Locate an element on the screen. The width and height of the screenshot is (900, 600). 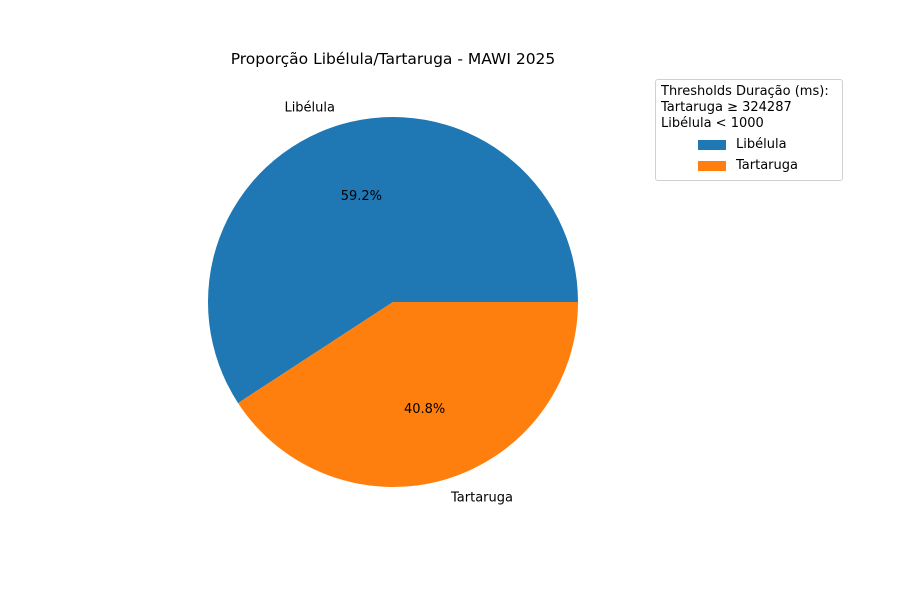
slice-label: Libélula is located at coordinates (309, 107).